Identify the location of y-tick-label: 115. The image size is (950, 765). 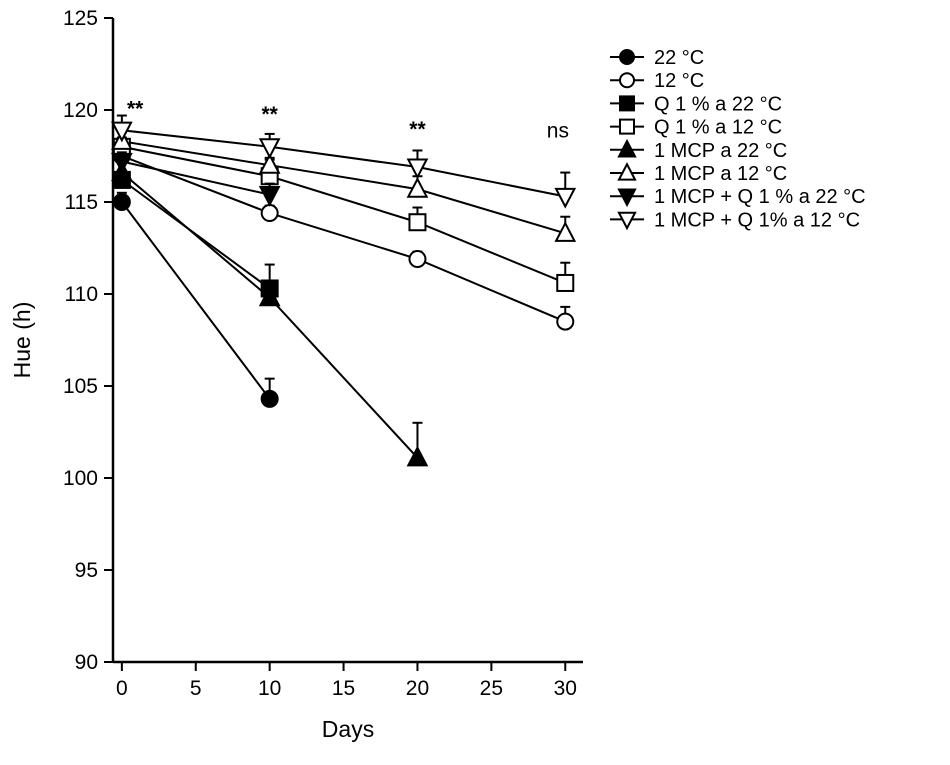
(81, 202).